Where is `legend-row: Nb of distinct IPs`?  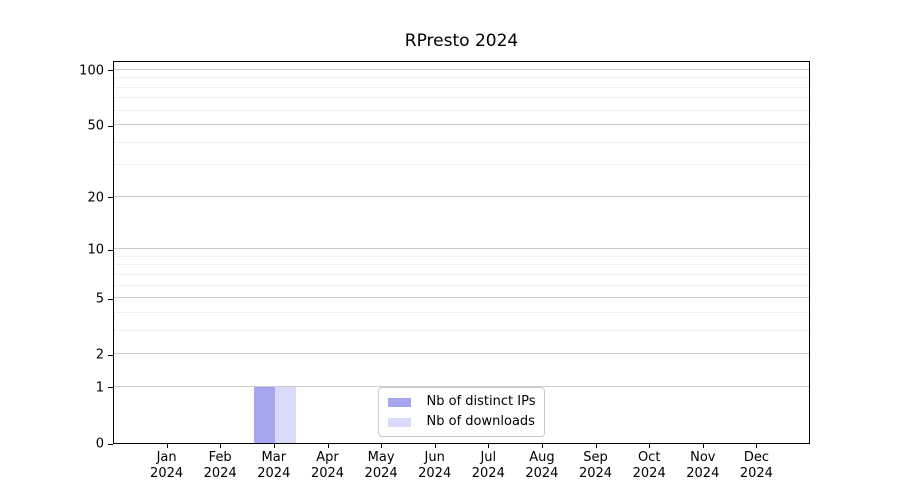
legend-row: Nb of distinct IPs is located at coordinates (461, 401).